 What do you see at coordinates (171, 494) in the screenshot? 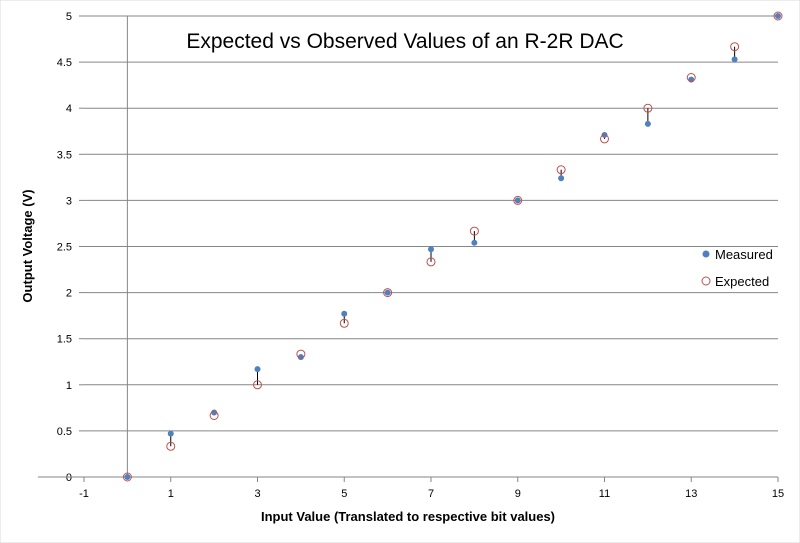
I see `x-tick-label: 1` at bounding box center [171, 494].